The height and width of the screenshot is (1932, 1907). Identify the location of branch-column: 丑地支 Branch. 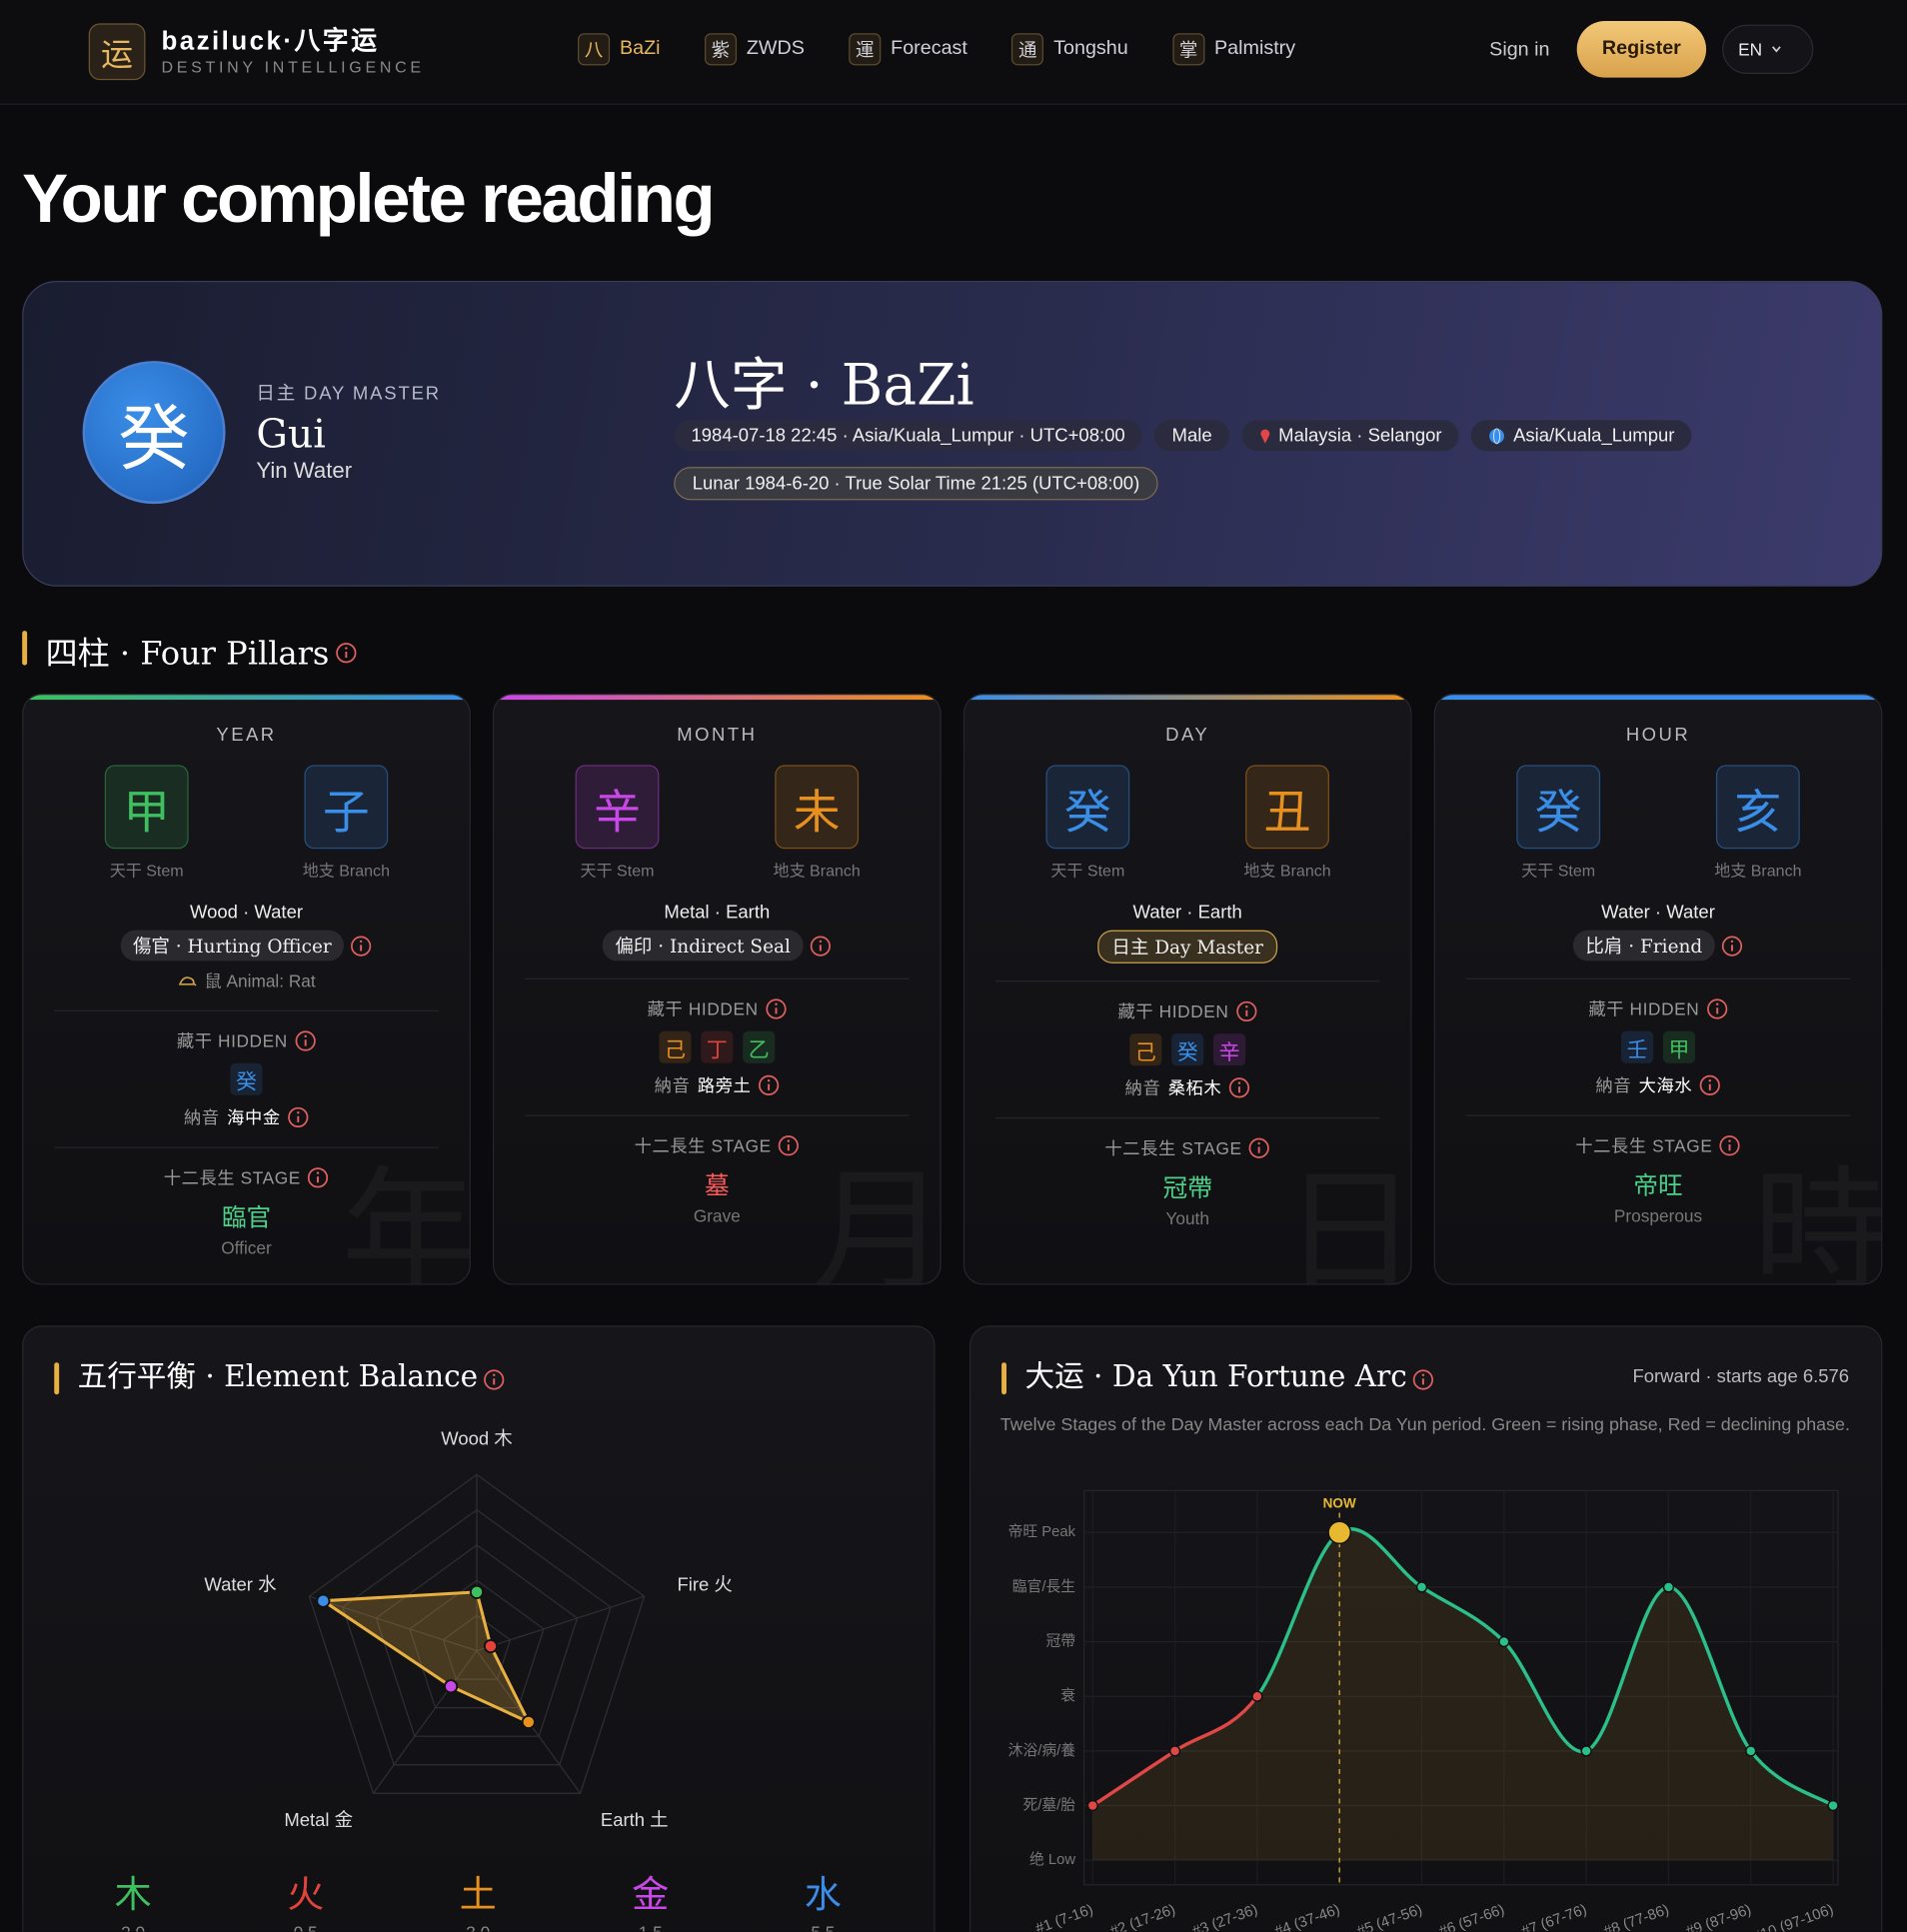
(1287, 823).